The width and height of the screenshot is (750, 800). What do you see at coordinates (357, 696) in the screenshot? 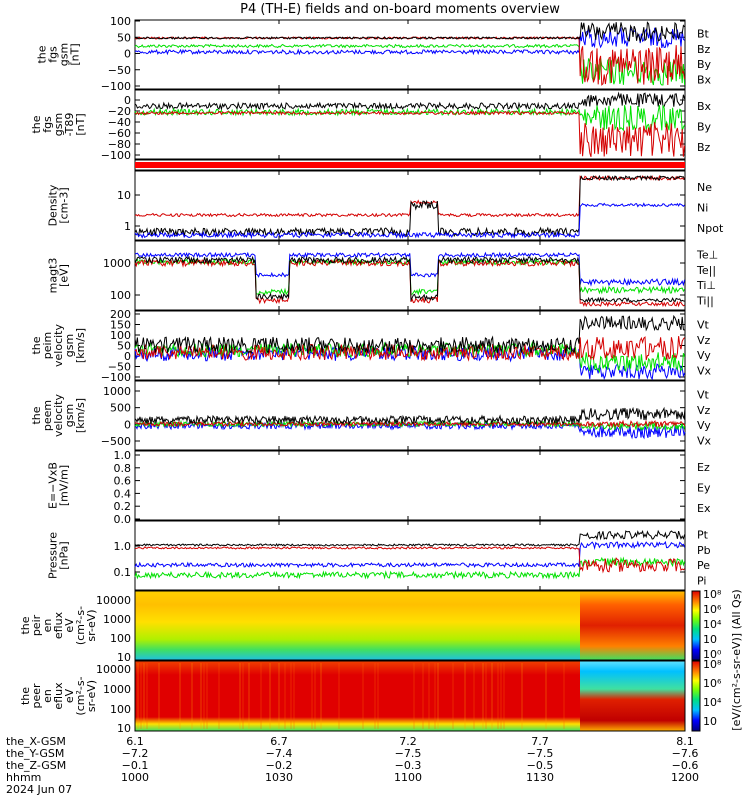
I see `electron-spectrogram-pre` at bounding box center [357, 696].